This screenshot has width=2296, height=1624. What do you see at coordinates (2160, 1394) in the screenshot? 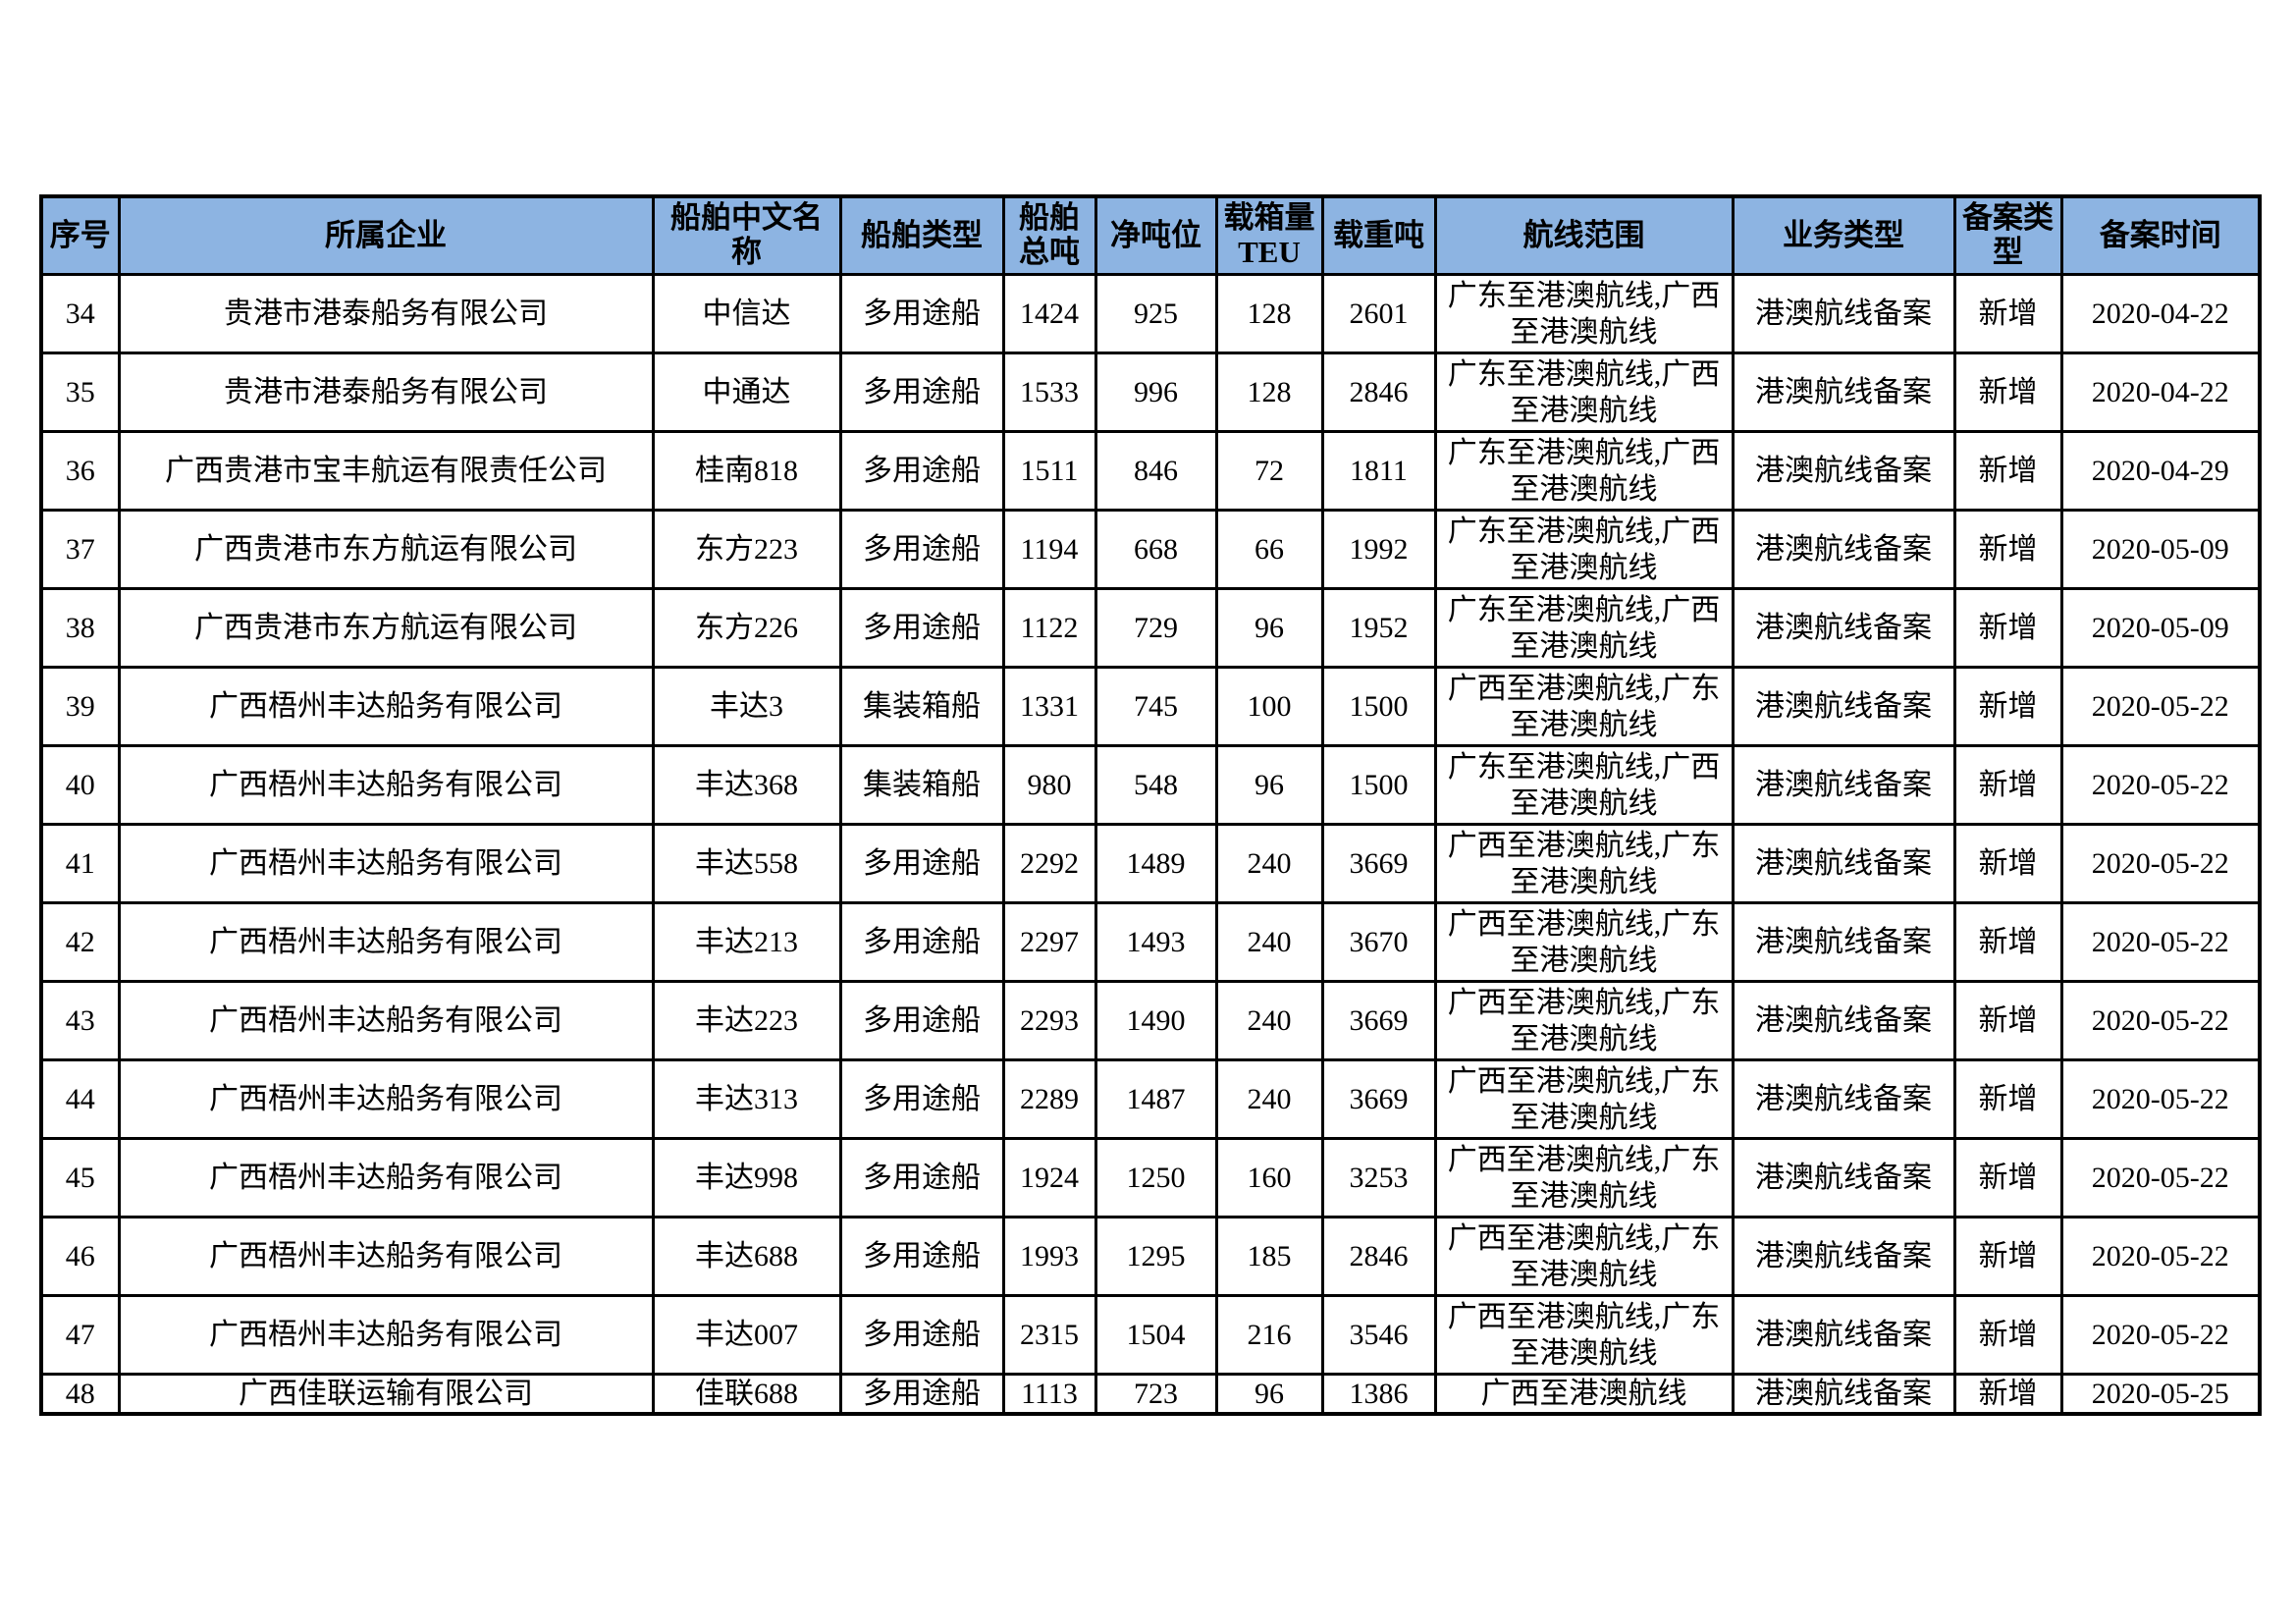
I see `cell-record-date: 2020-05-25` at bounding box center [2160, 1394].